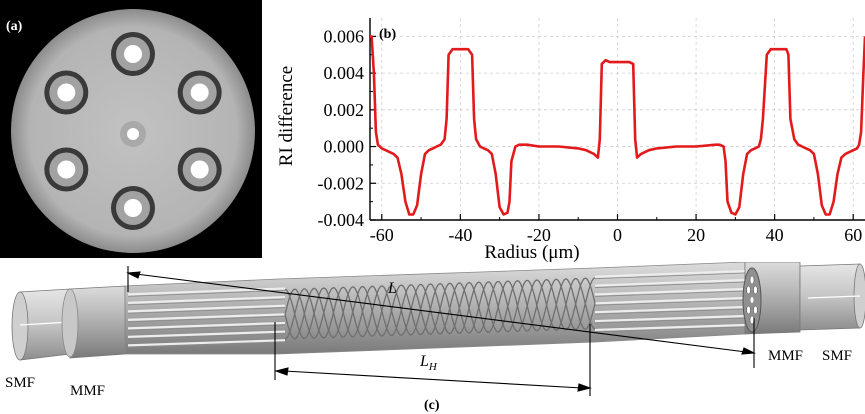 Image resolution: width=865 pixels, height=414 pixels. What do you see at coordinates (341, 220) in the screenshot?
I see `y-tick-label: -0.004` at bounding box center [341, 220].